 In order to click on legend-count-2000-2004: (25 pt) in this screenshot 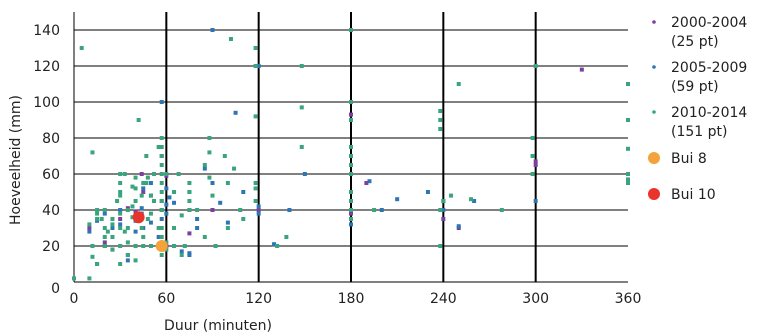, I will do `click(695, 42)`.